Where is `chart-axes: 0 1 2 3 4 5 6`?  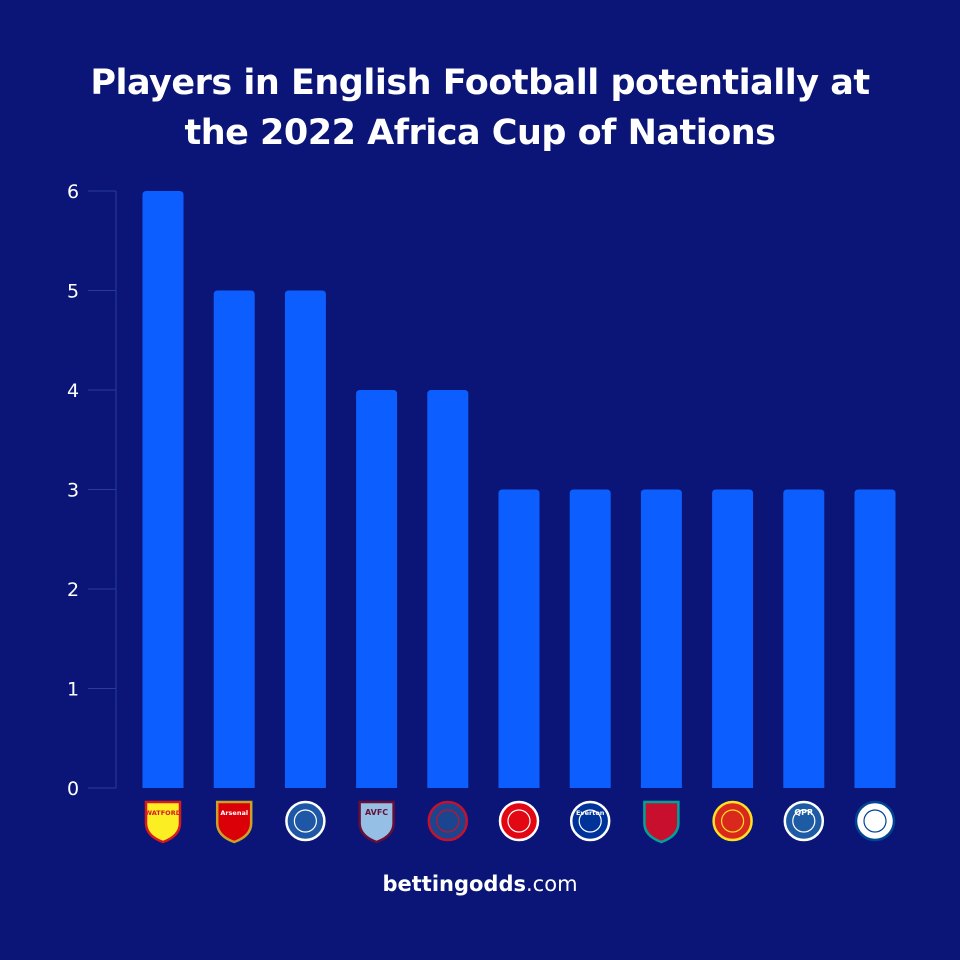 chart-axes: 0 1 2 3 4 5 6 is located at coordinates (92, 490).